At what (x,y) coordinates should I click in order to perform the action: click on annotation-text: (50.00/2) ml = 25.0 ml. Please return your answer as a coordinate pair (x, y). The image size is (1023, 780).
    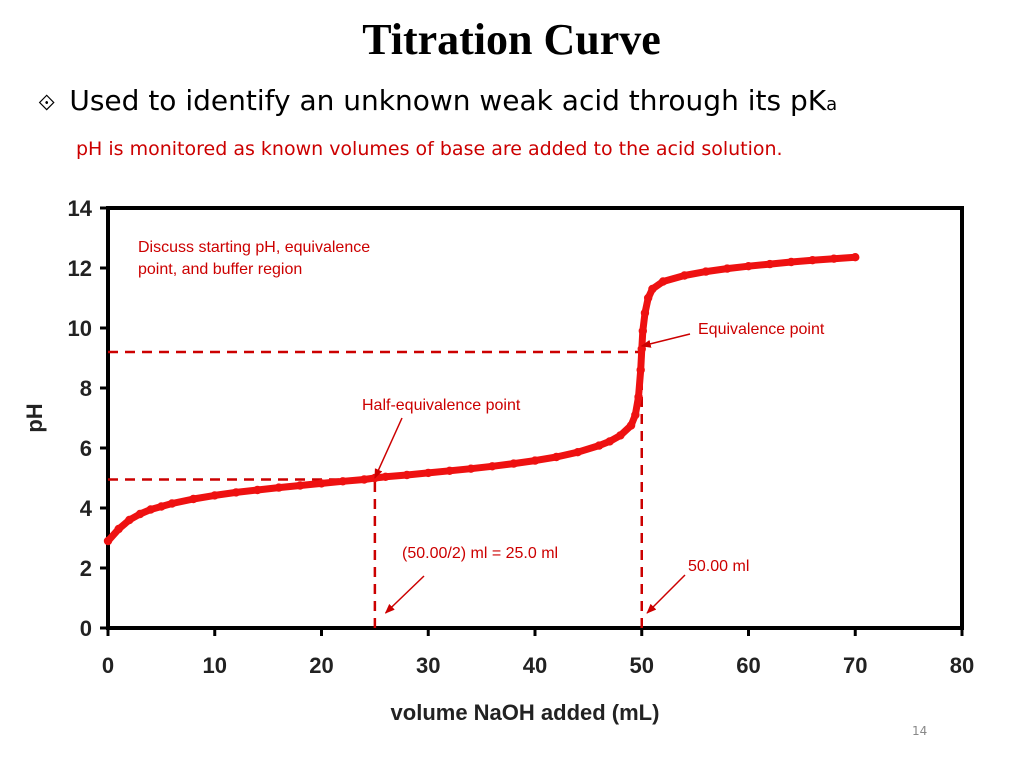
    Looking at the image, I should click on (480, 553).